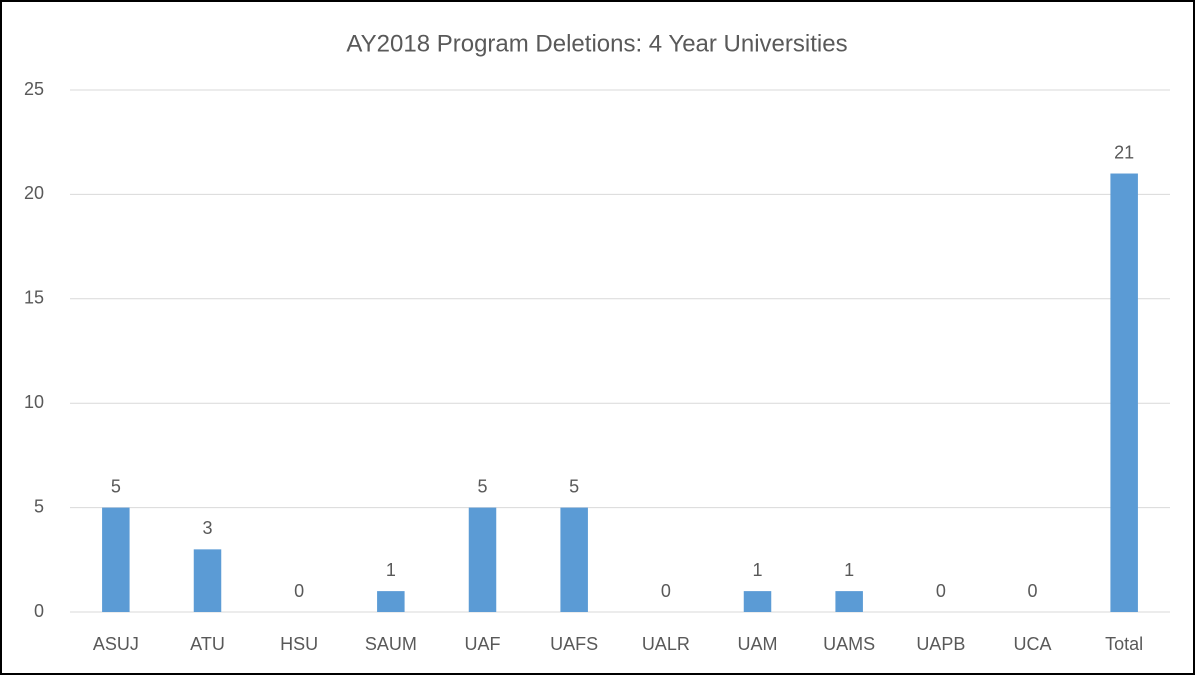 The image size is (1195, 675). What do you see at coordinates (1124, 152) in the screenshot?
I see `data-label: 21` at bounding box center [1124, 152].